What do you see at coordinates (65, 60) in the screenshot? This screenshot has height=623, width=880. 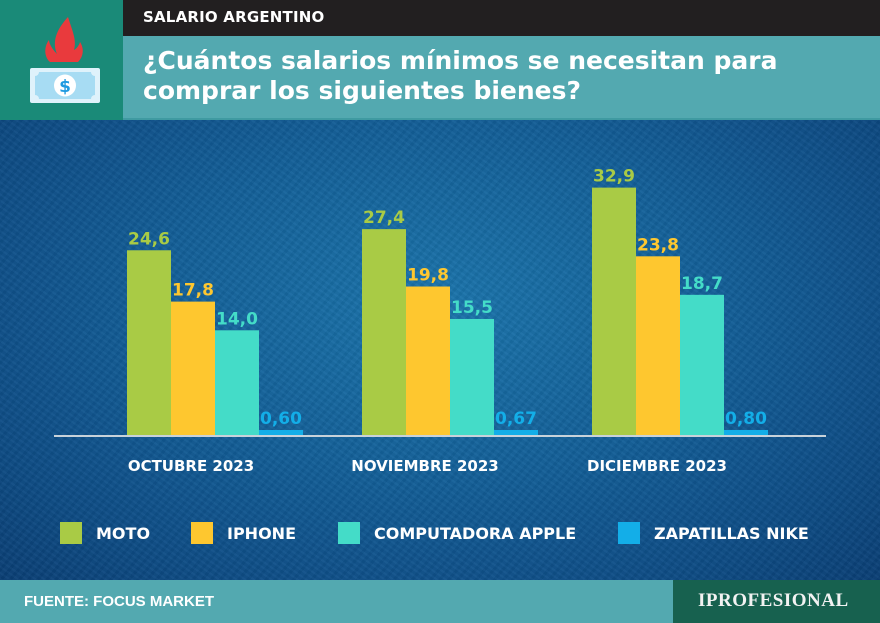 I see `burning-money-icon: $` at bounding box center [65, 60].